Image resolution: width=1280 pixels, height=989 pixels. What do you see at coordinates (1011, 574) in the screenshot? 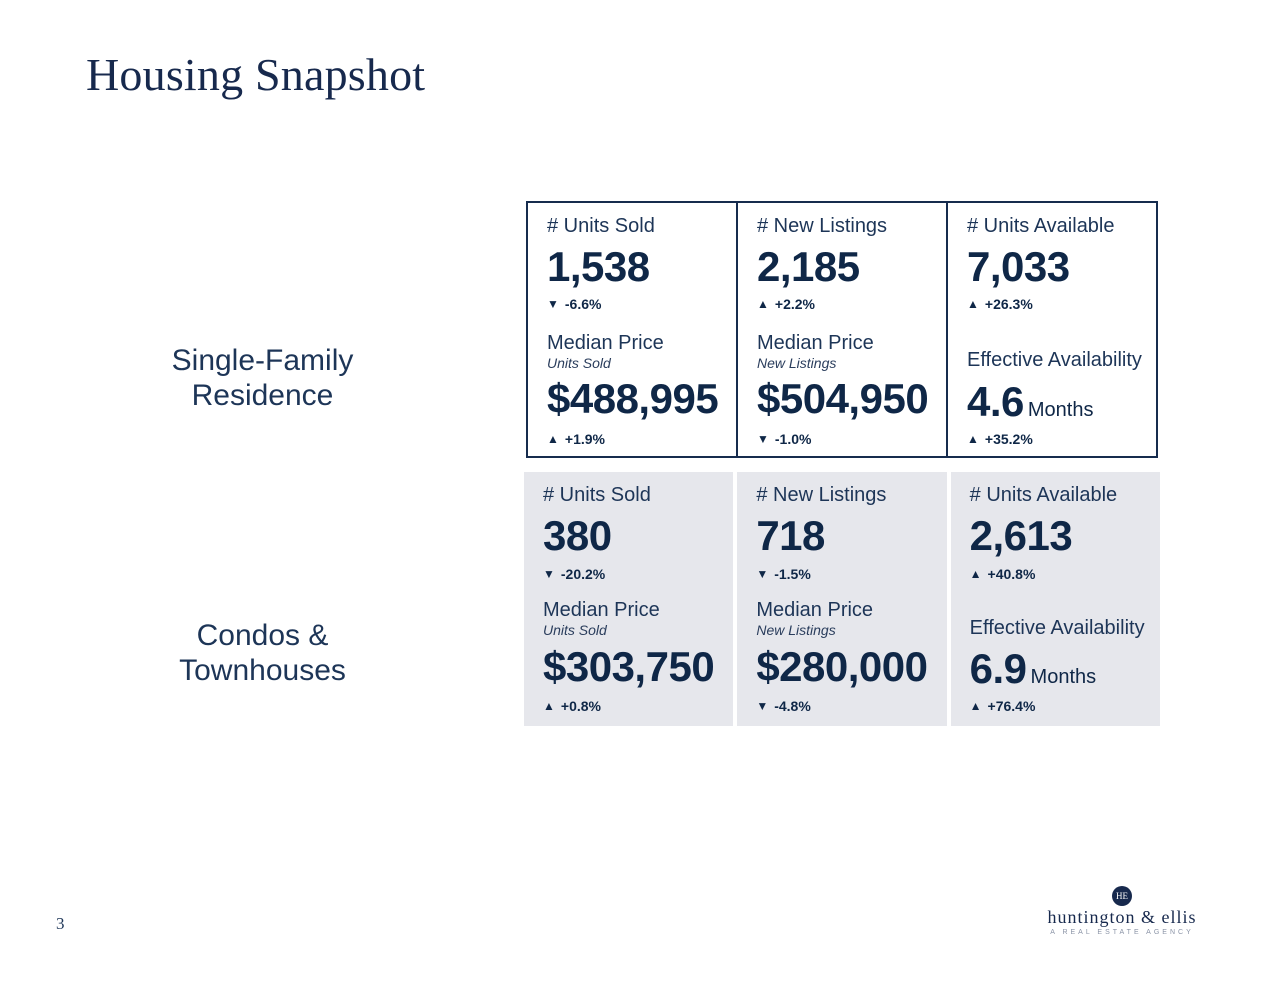
I see `change-value: +40.8%` at bounding box center [1011, 574].